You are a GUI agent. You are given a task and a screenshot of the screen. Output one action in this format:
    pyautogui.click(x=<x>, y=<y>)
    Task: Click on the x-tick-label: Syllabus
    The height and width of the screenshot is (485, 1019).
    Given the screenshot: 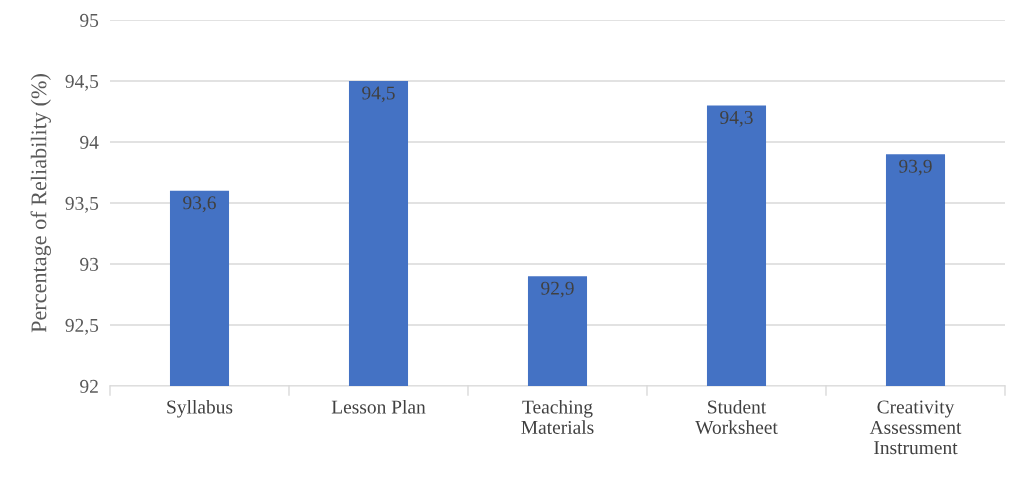 What is the action you would take?
    pyautogui.click(x=200, y=408)
    